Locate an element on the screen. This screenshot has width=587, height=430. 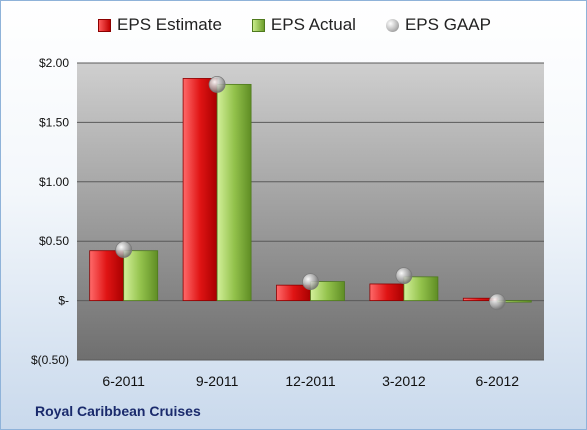
legend: EPS Estimate EPS Actual EPS GAAP is located at coordinates (293, 25).